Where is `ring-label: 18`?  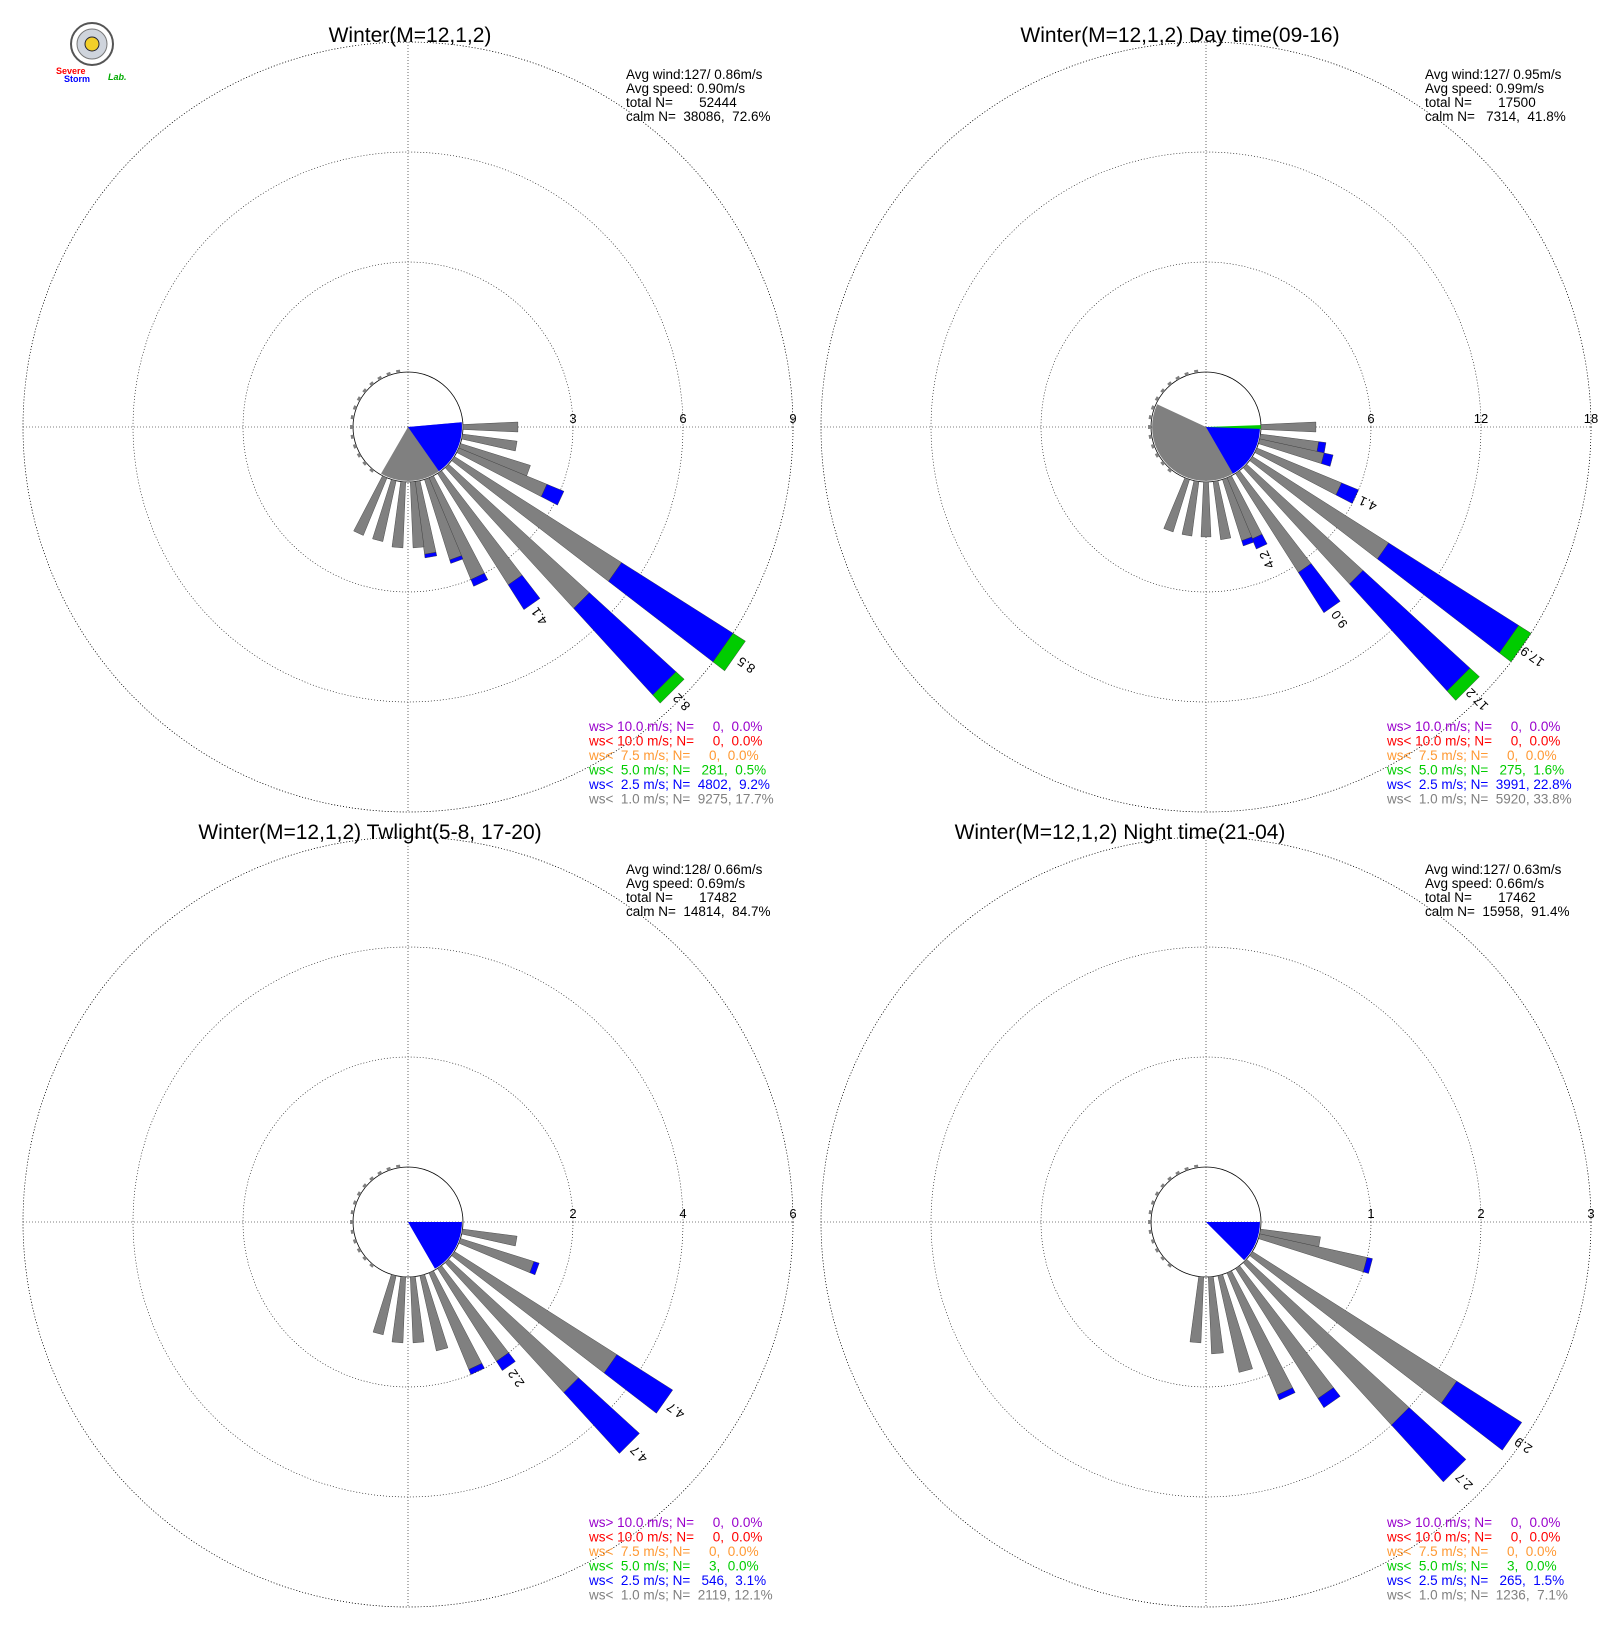
ring-label: 18 is located at coordinates (1591, 418).